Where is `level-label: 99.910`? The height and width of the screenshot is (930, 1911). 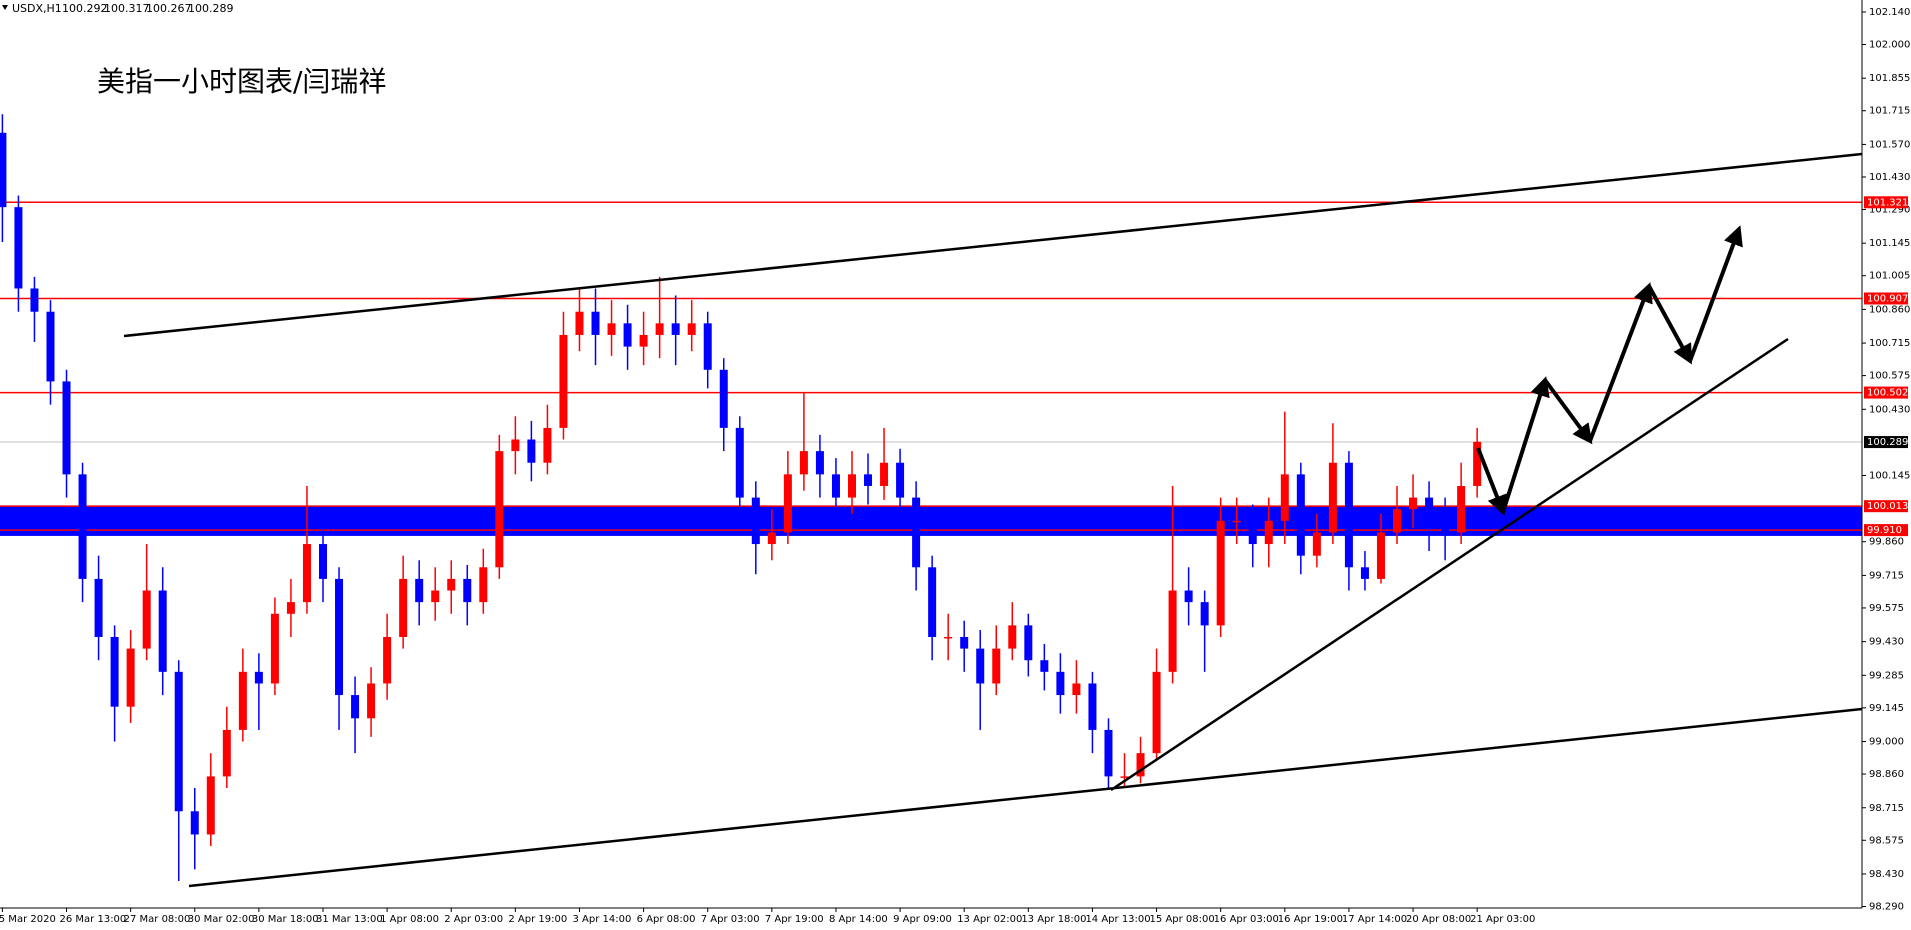
level-label: 99.910 is located at coordinates (1884, 530).